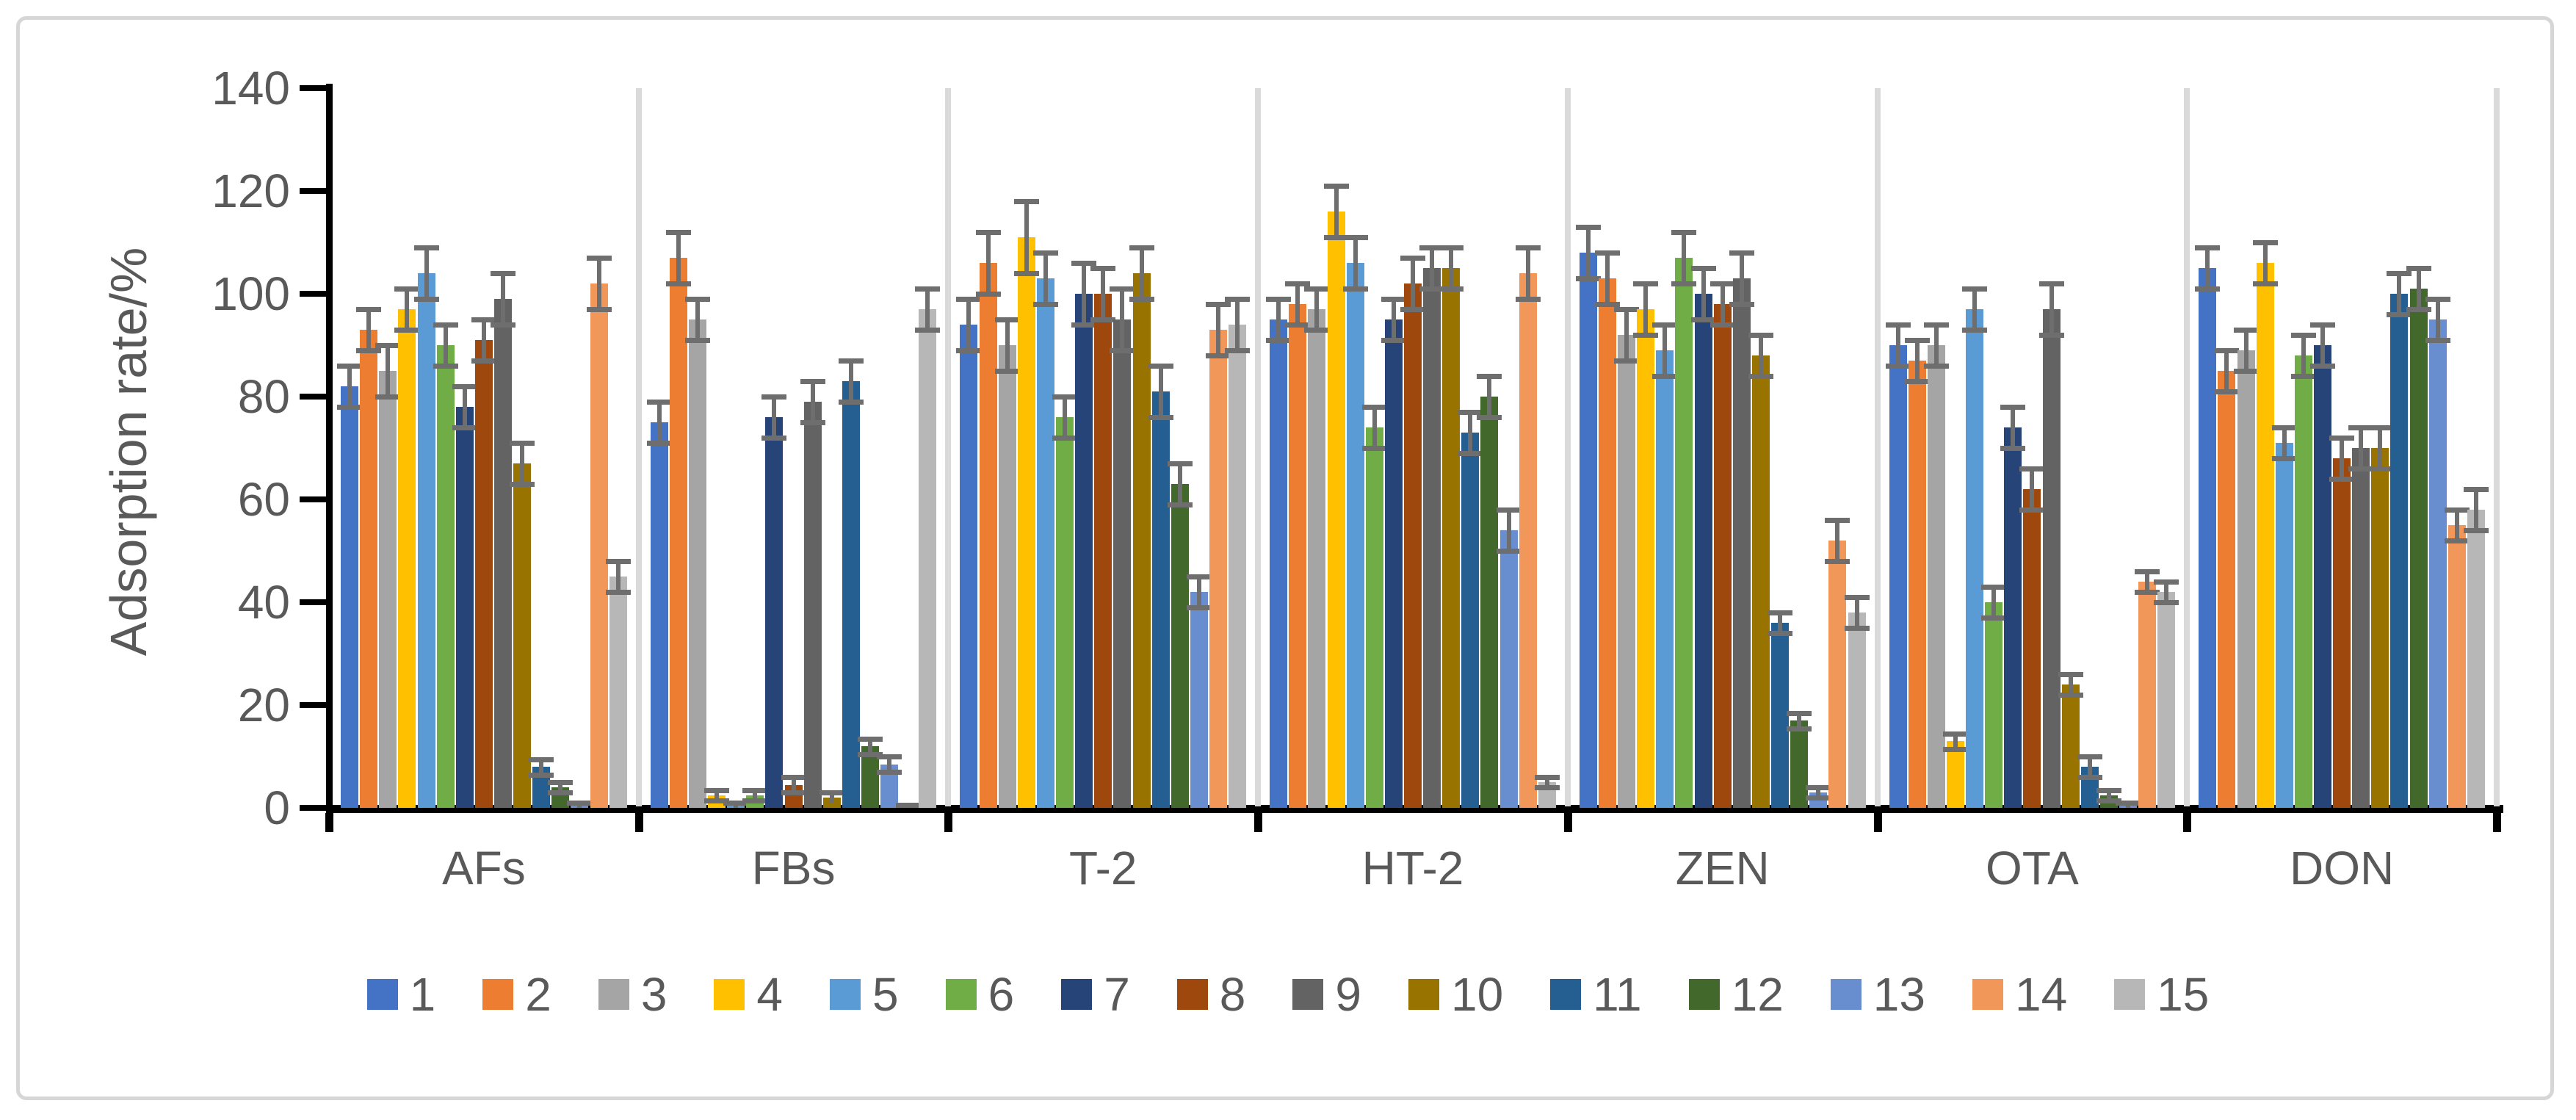 The width and height of the screenshot is (2576, 1120). Describe the element at coordinates (632, 994) in the screenshot. I see `legend-item-3: 3` at that location.